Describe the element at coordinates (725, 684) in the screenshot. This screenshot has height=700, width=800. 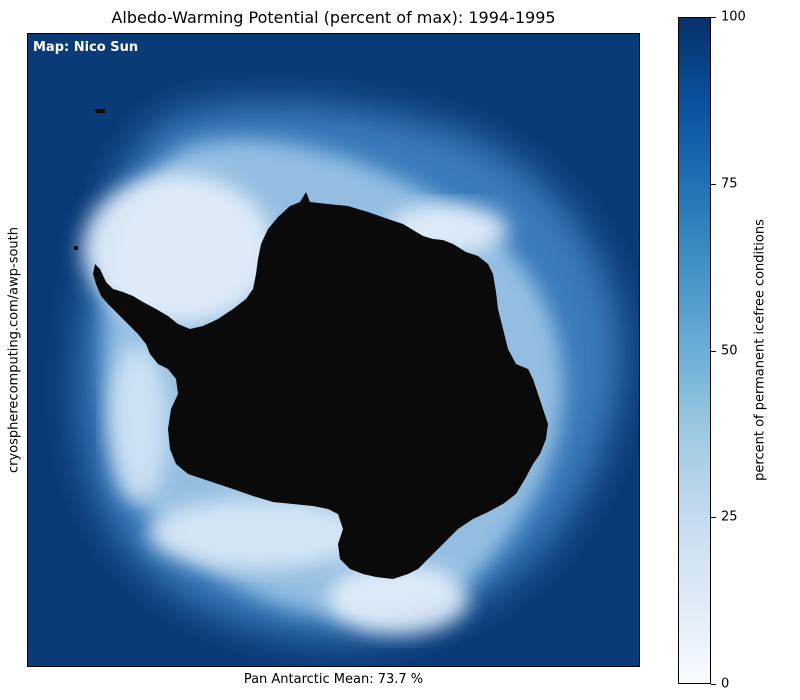
I see `colorbar-tick-label: 0` at that location.